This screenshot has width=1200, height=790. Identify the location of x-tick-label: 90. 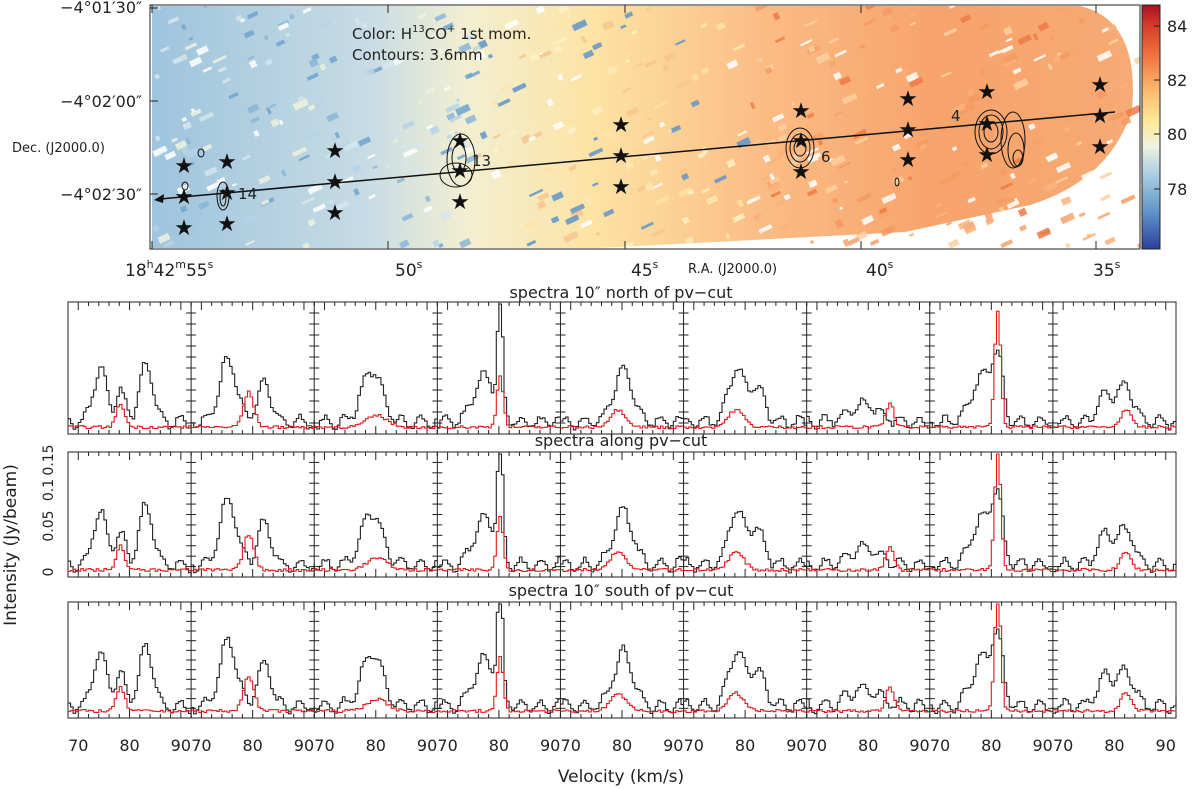
(427, 745).